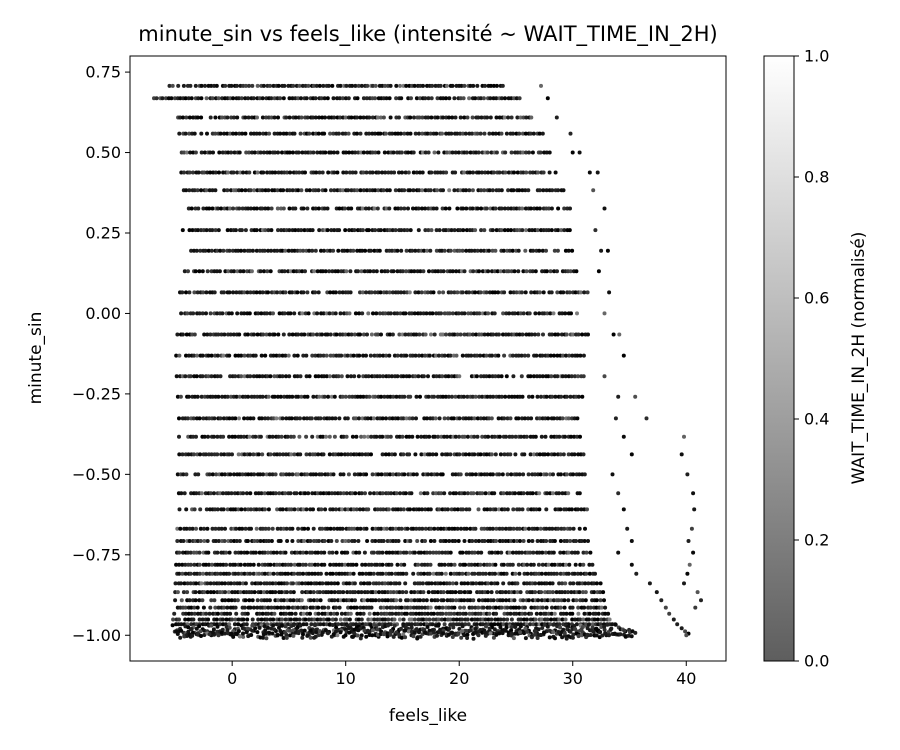 Image resolution: width=900 pixels, height=750 pixels. Describe the element at coordinates (103, 152) in the screenshot. I see `y-tick-label: 0.50` at that location.